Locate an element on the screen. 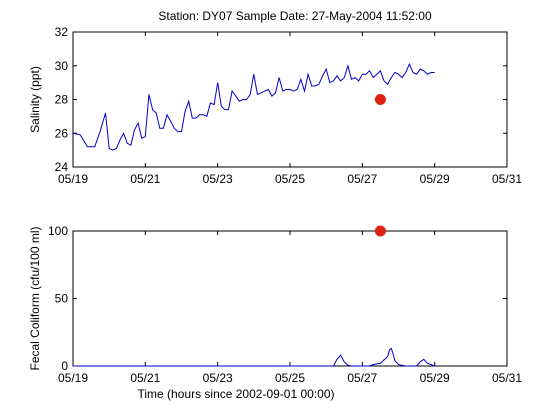 The width and height of the screenshot is (560, 420). y-axis-title: Fecal Coliform (cfu/100 ml) is located at coordinates (35, 298).